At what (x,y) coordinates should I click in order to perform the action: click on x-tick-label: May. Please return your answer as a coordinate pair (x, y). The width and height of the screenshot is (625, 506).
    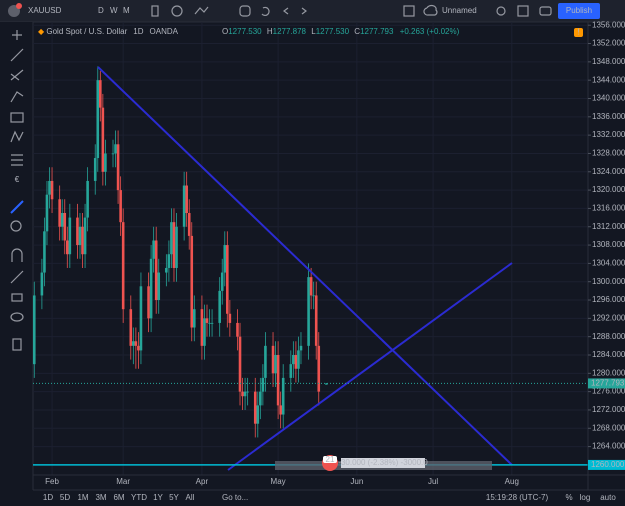
    Looking at the image, I should click on (278, 481).